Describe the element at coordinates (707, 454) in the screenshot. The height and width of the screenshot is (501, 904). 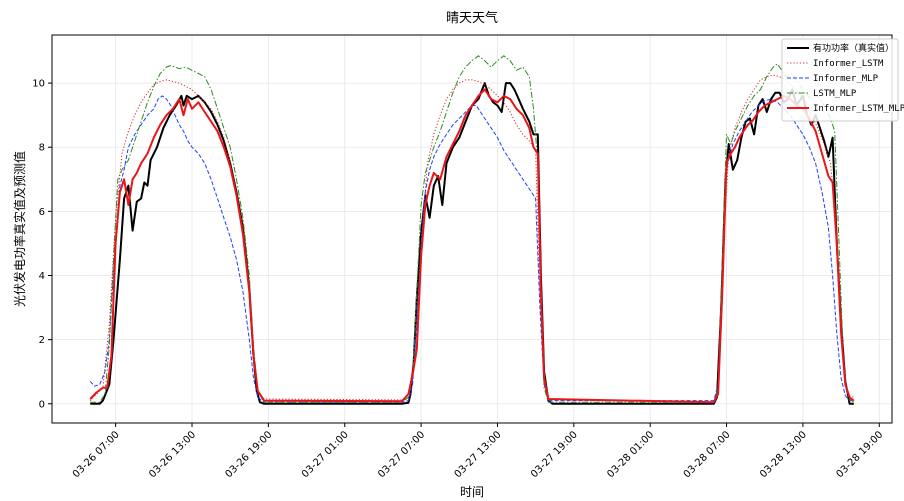
I see `x-tick-label: 03-28 07:00` at that location.